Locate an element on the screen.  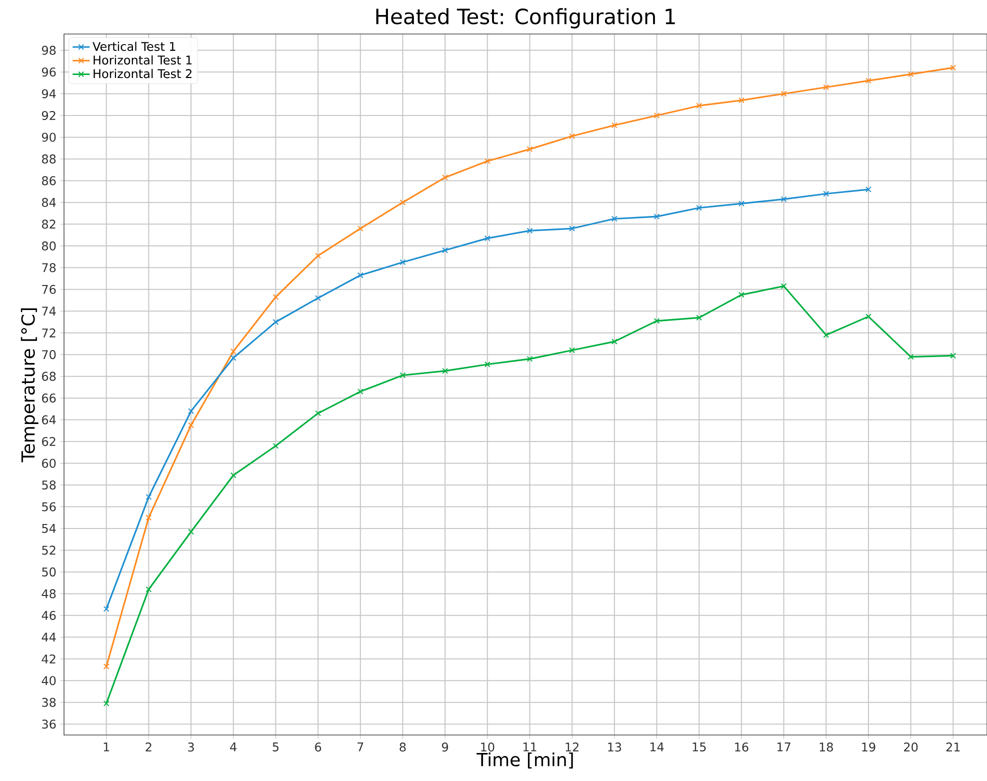
x-tick-label: 17 is located at coordinates (783, 747).